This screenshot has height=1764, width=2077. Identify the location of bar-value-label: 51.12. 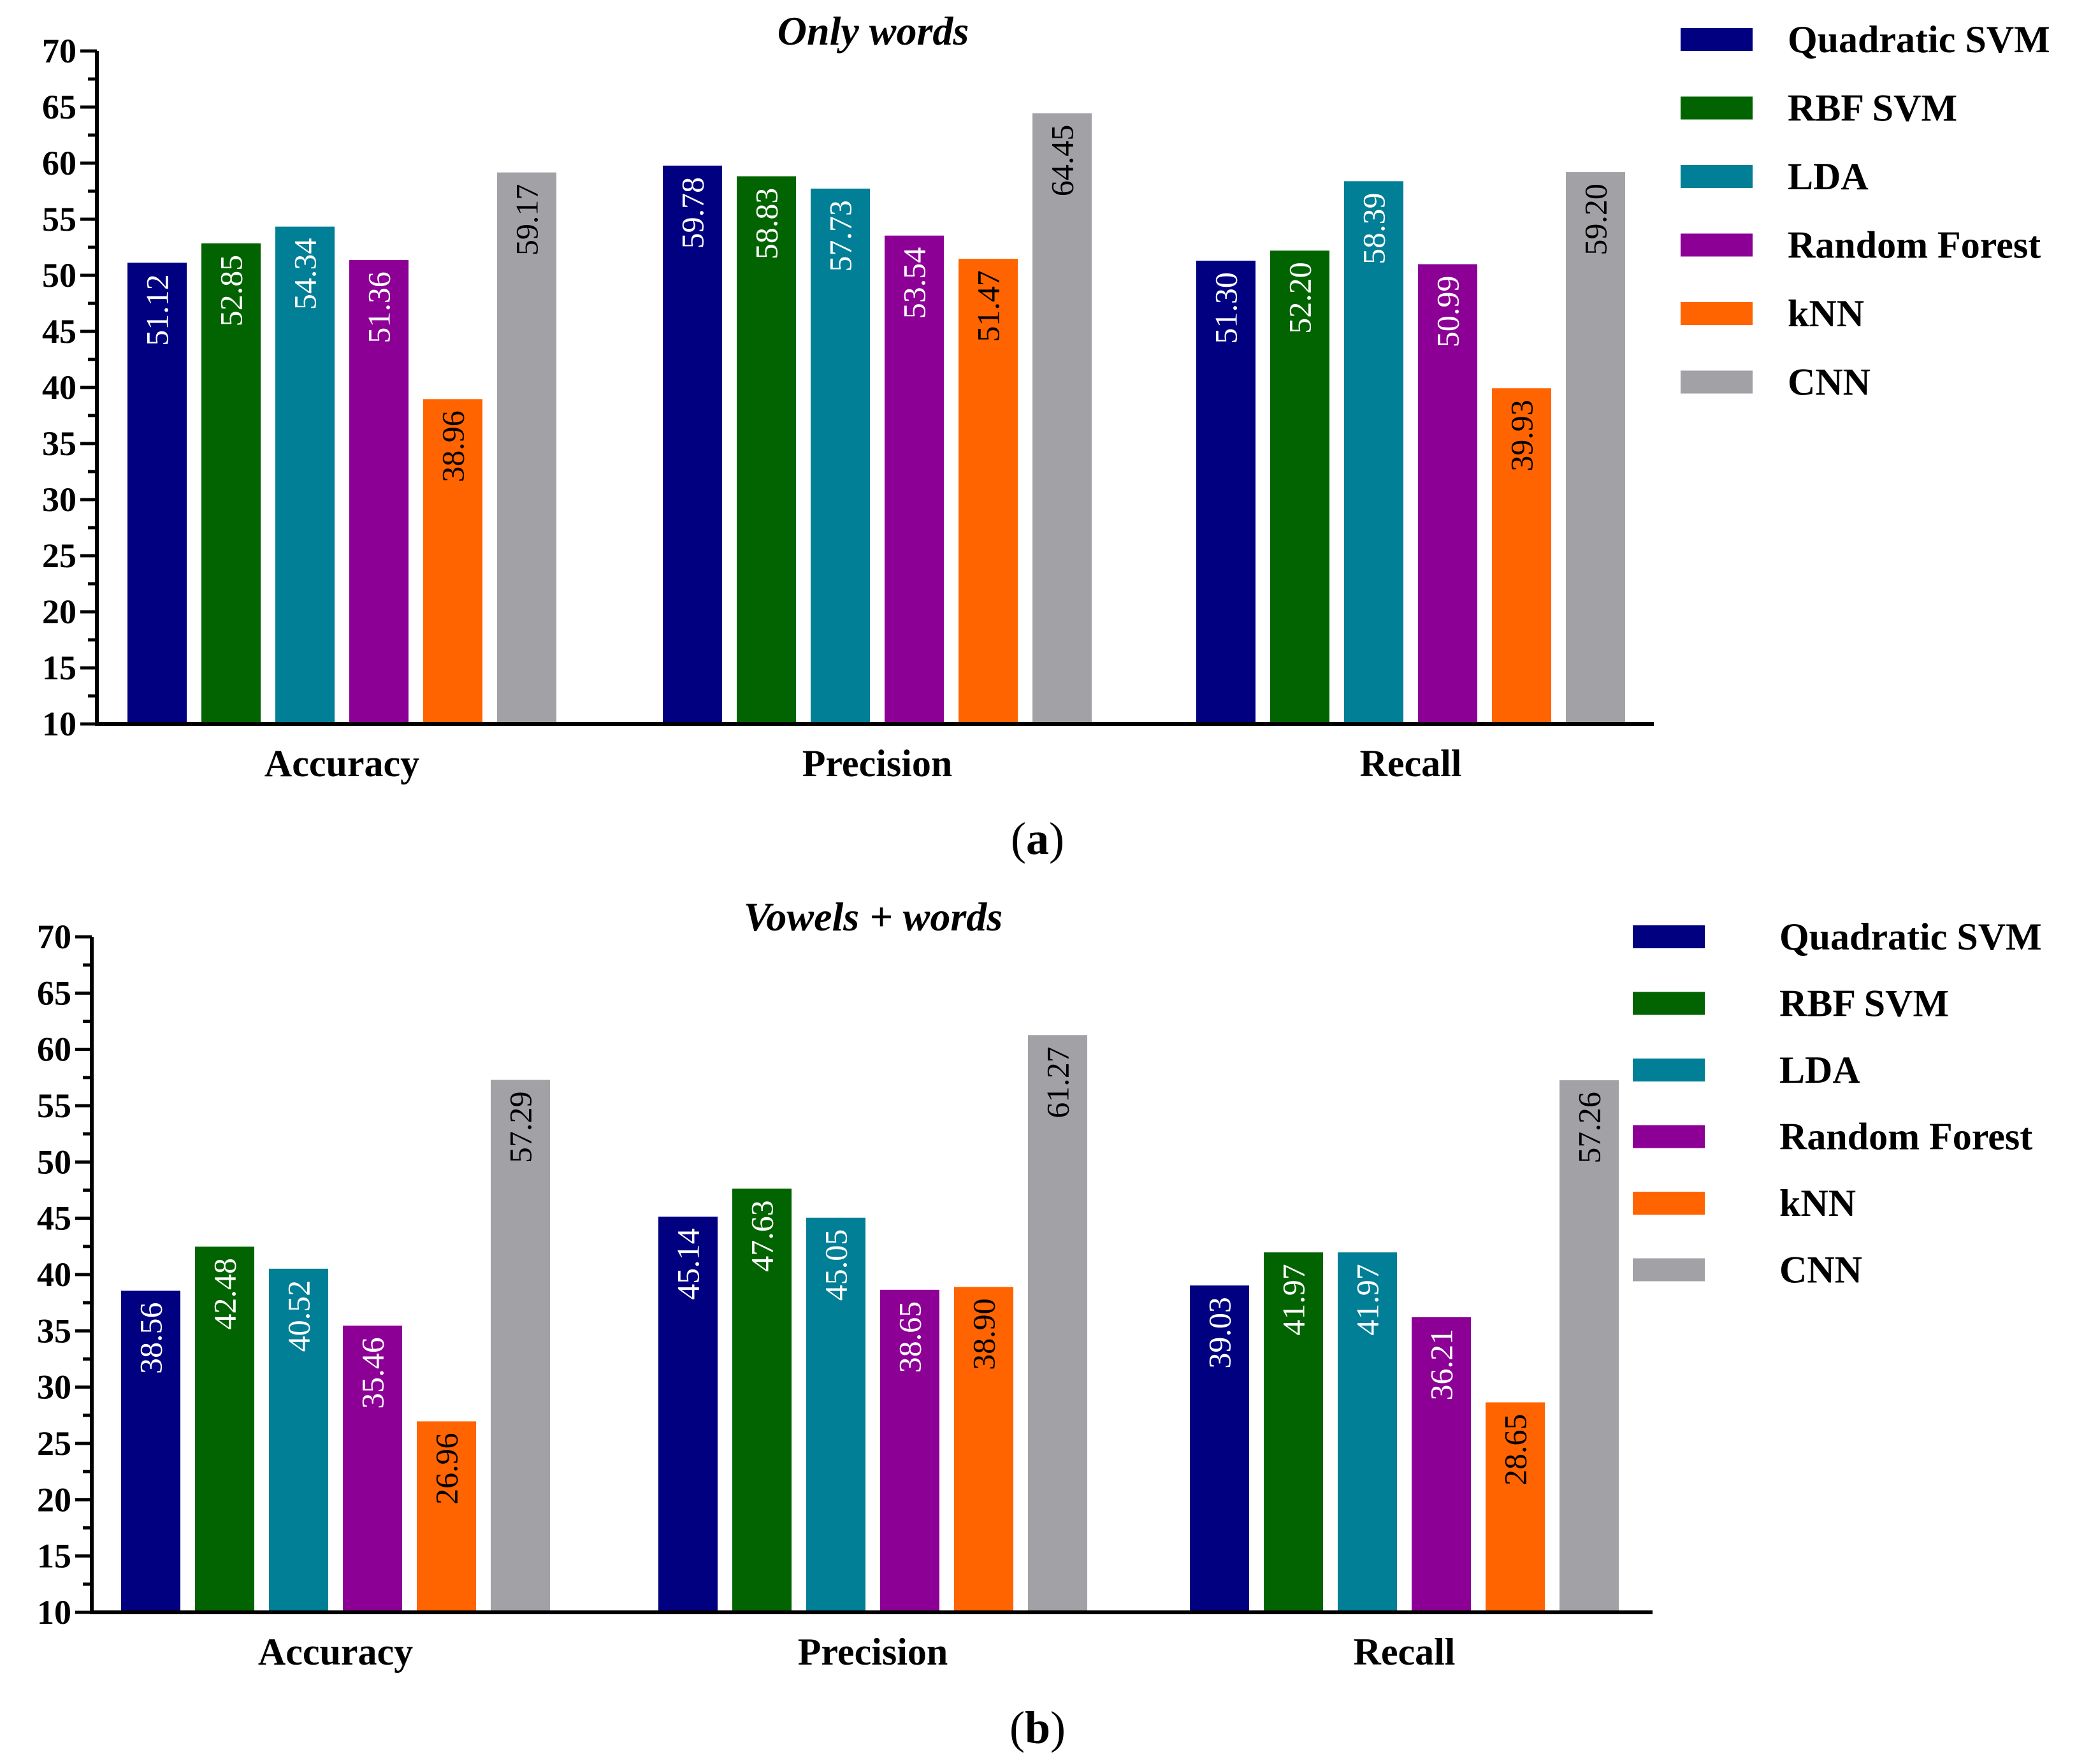
(157, 309).